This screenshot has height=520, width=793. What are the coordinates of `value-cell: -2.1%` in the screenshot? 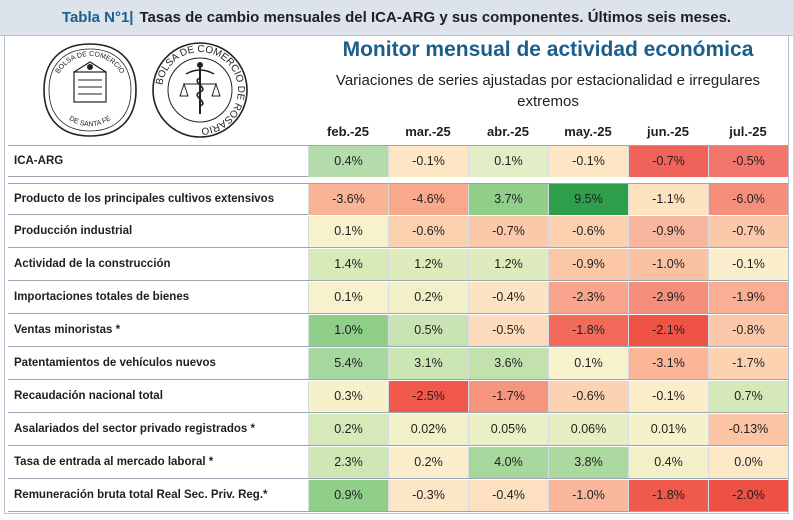 It's located at (668, 330).